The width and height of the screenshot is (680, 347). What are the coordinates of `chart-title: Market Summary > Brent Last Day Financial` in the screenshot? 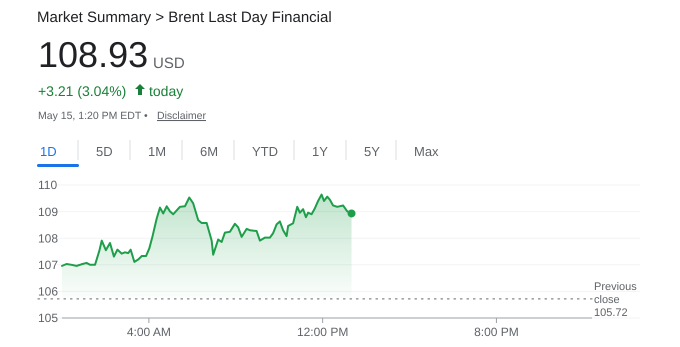 It's located at (184, 17).